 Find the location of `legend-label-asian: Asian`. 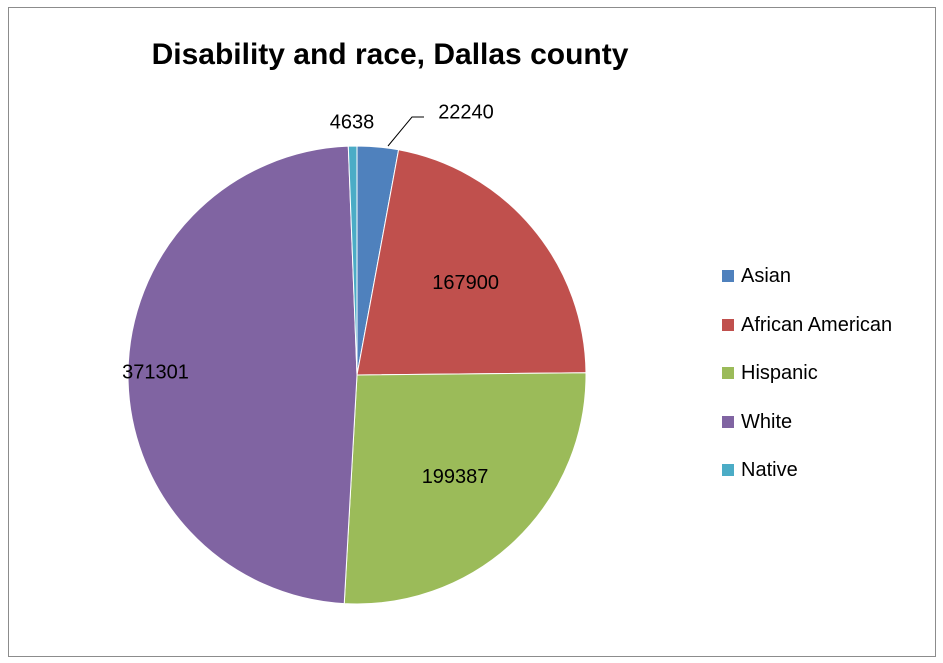

legend-label-asian: Asian is located at coordinates (766, 276).